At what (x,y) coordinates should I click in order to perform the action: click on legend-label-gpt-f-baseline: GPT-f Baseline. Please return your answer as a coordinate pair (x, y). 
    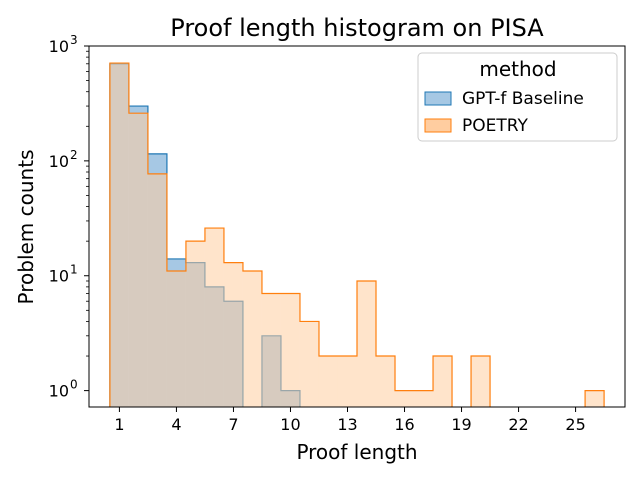
    Looking at the image, I should click on (523, 99).